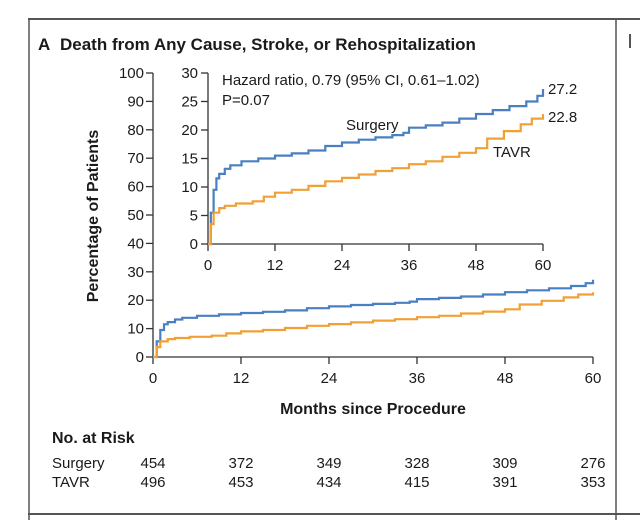  Describe the element at coordinates (135, 329) in the screenshot. I see `main-y-tick-label: 10` at that location.